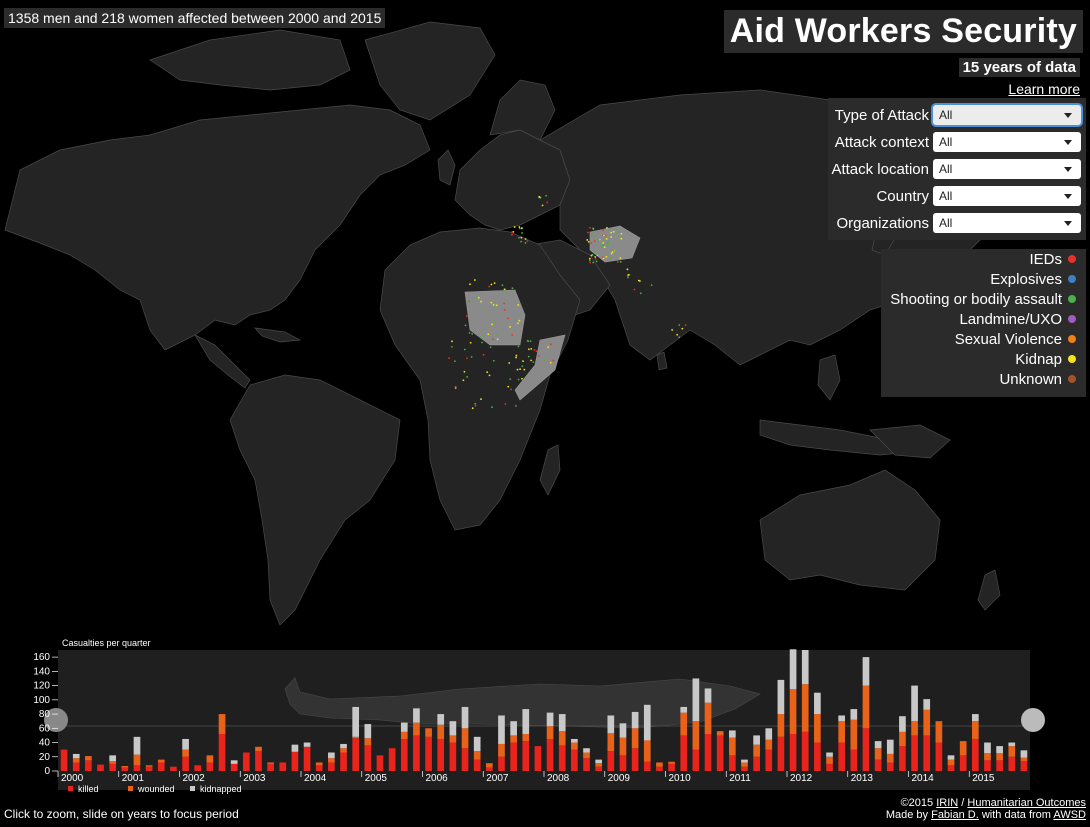  Describe the element at coordinates (106, 643) in the screenshot. I see `chart-title: Casualties per quarter` at that location.